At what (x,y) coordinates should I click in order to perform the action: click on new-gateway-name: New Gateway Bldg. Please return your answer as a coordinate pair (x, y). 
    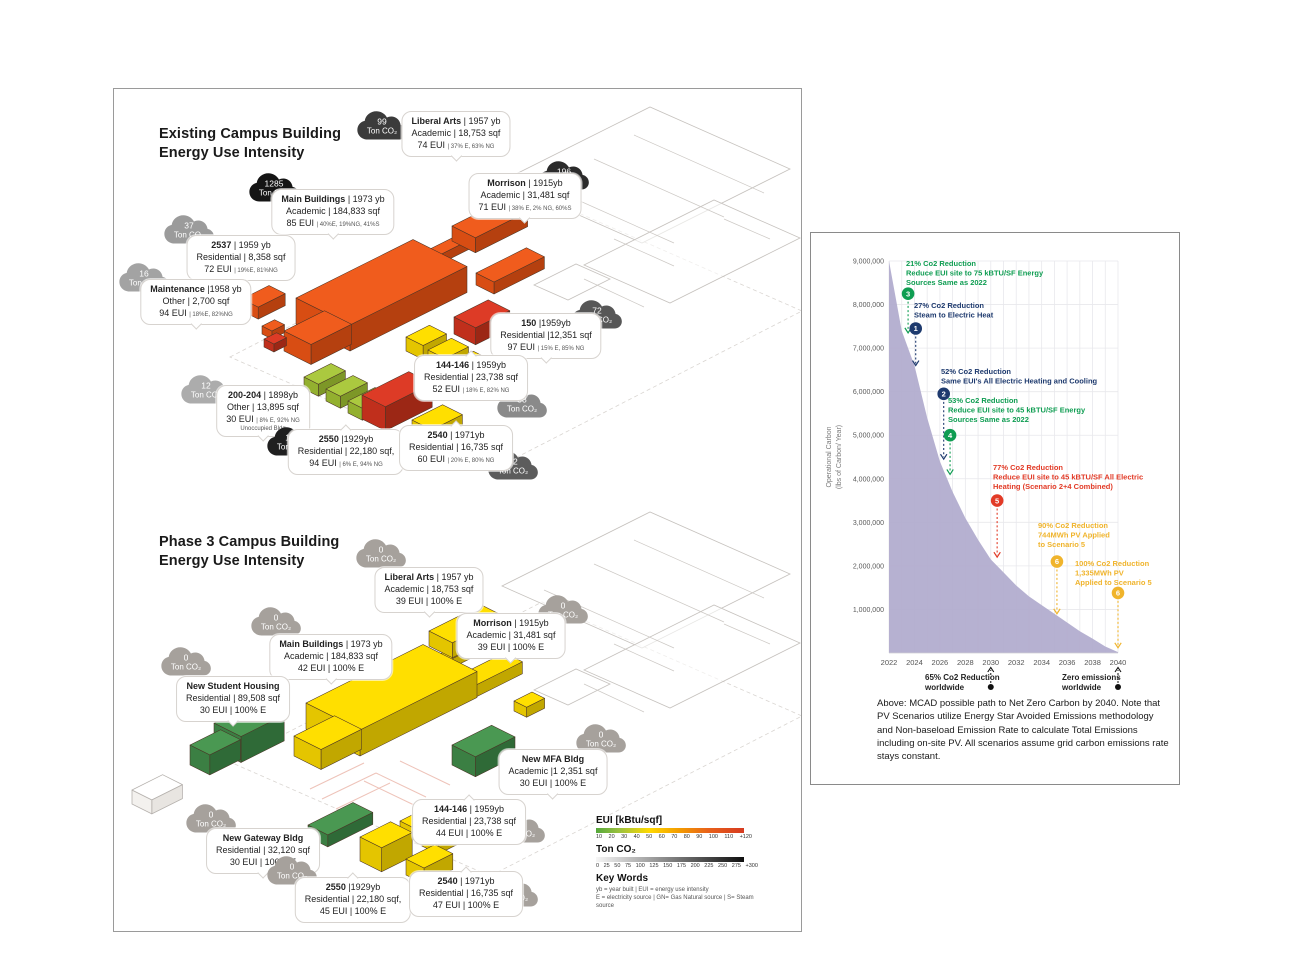
    Looking at the image, I should click on (263, 838).